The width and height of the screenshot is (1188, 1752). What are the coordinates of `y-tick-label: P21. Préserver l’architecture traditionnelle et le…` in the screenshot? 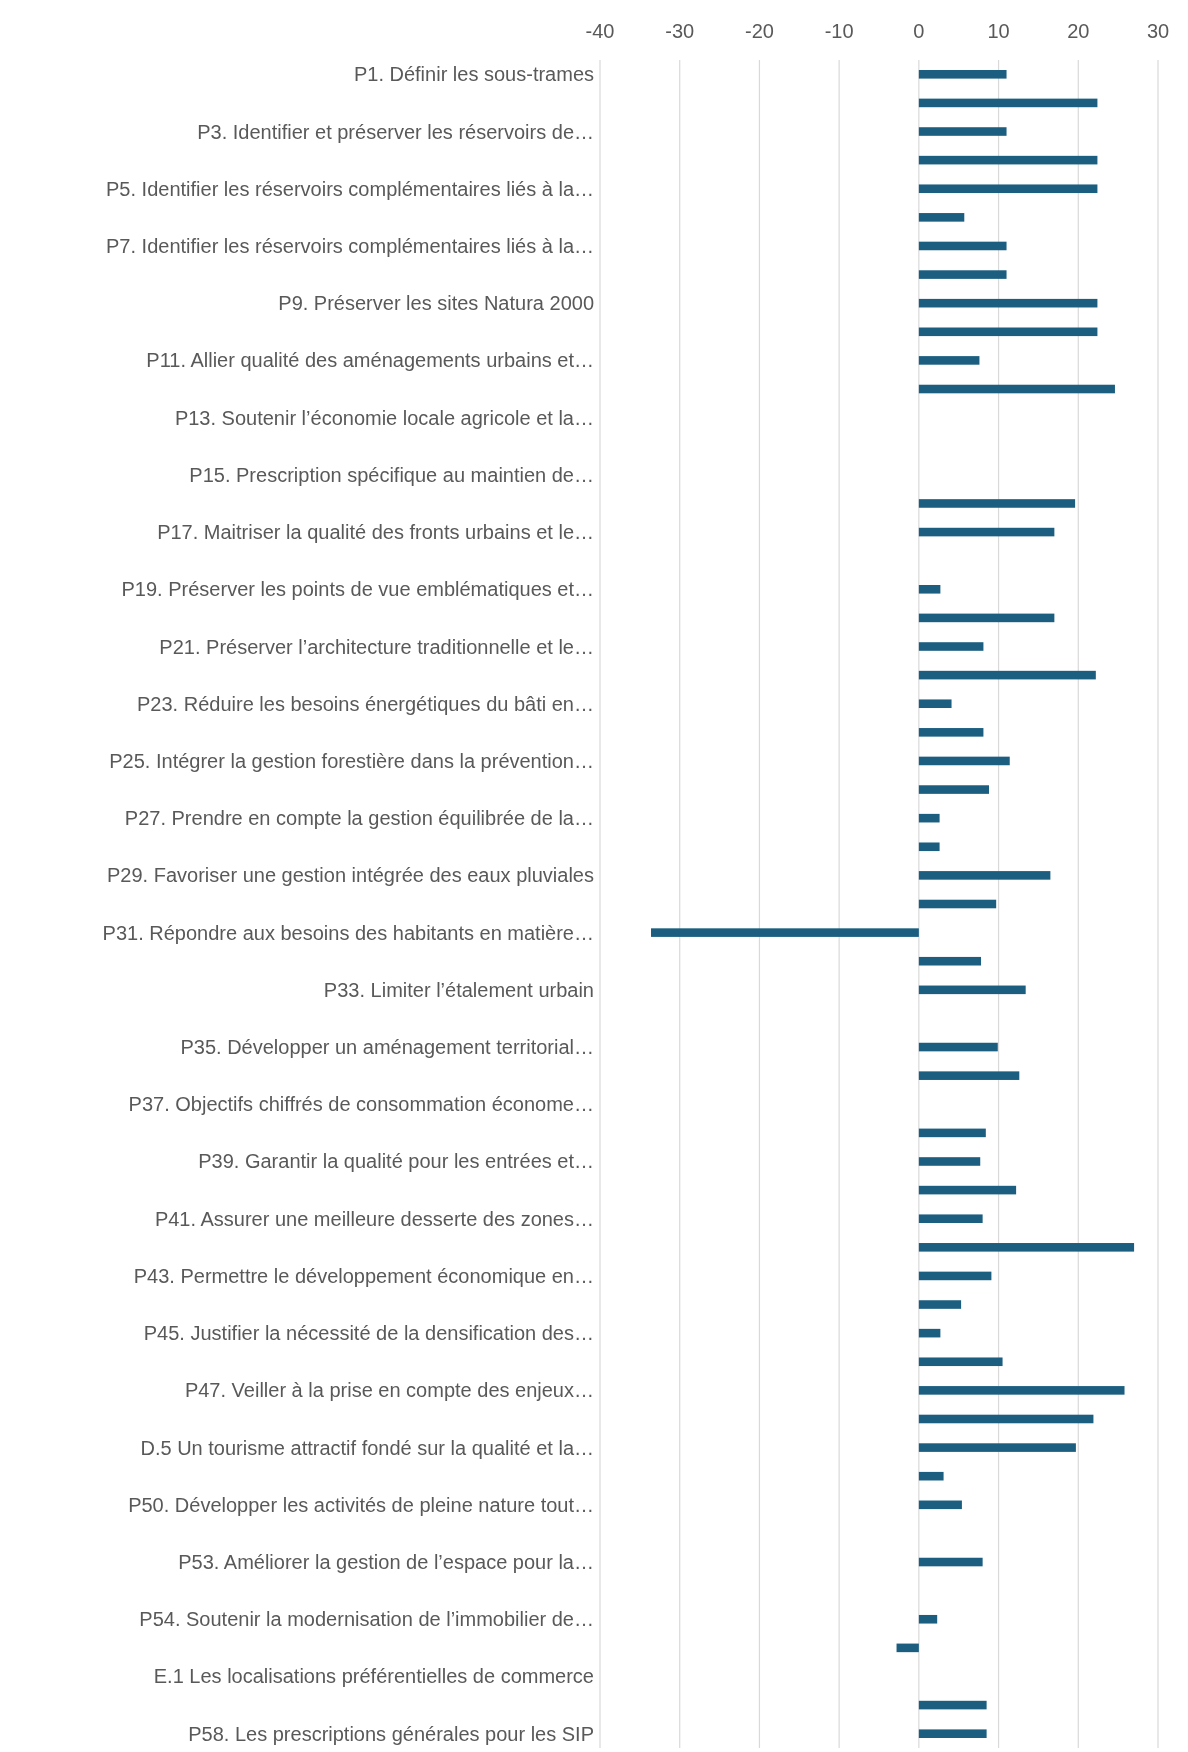 It's located at (376, 646).